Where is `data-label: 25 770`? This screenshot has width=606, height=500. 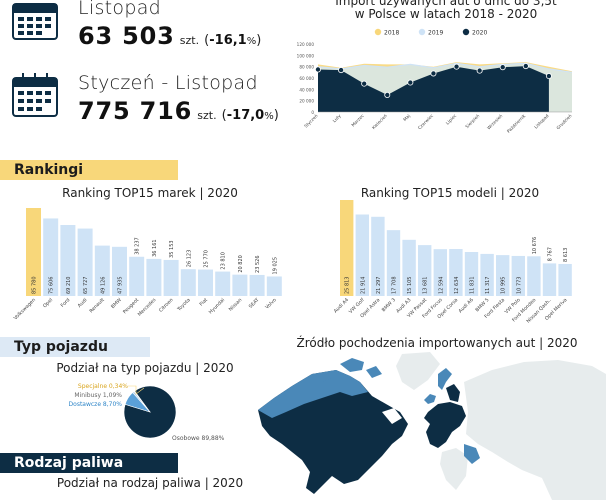 data-label: 25 770 is located at coordinates (207, 258).